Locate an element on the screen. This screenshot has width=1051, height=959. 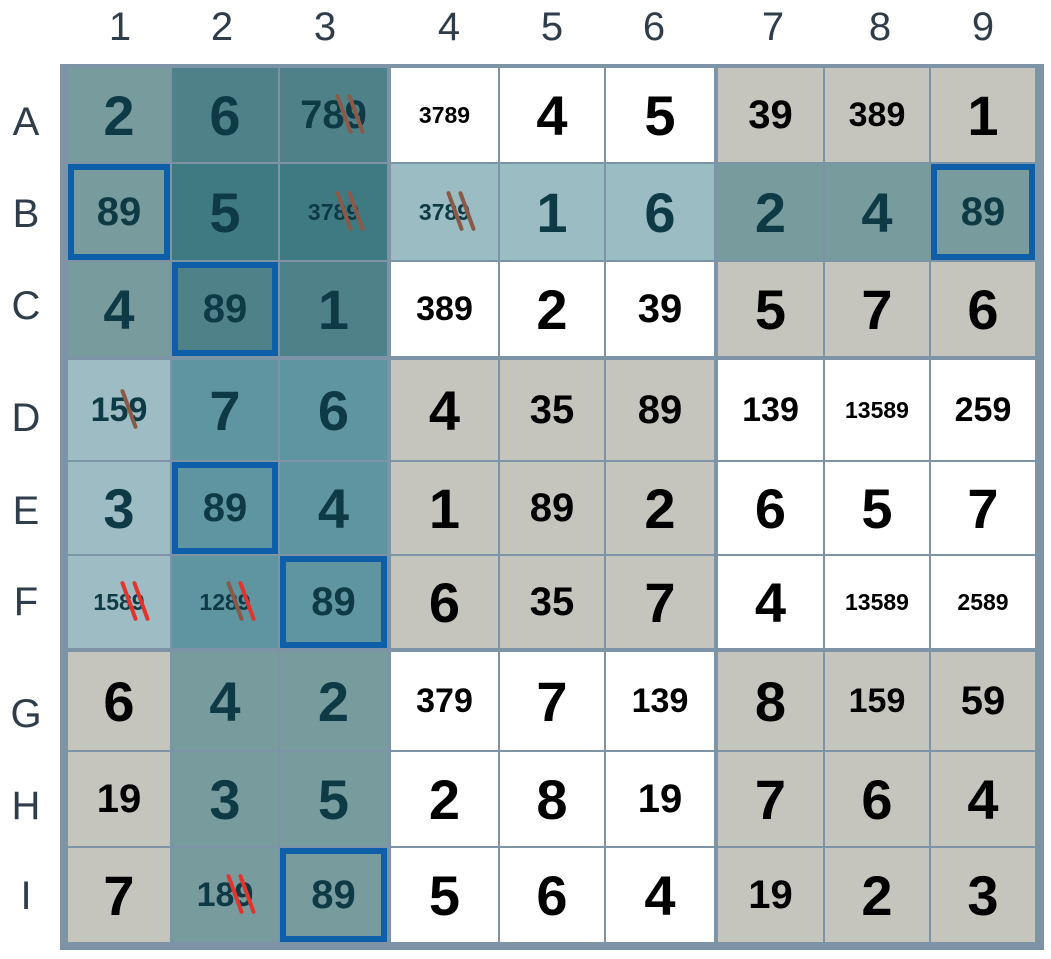
cell-E9: 7 is located at coordinates (983, 508).